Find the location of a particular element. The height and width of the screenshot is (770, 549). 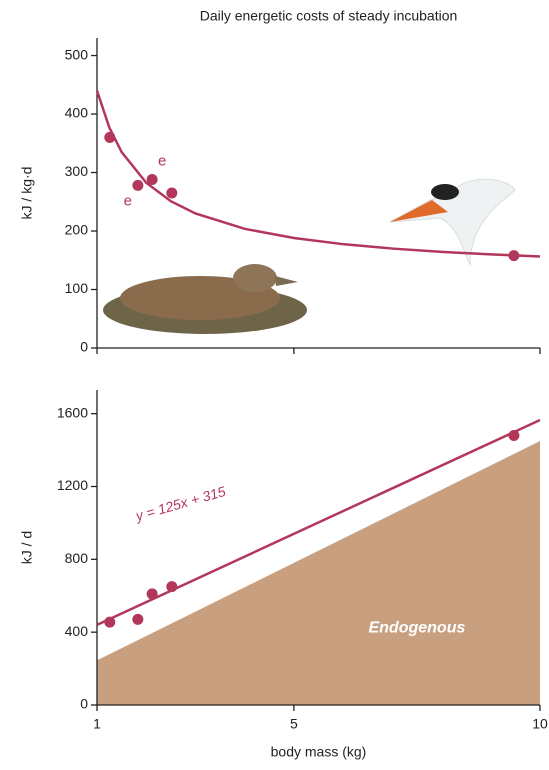

y-axis-label: kJ / kg·d is located at coordinates (27, 193).